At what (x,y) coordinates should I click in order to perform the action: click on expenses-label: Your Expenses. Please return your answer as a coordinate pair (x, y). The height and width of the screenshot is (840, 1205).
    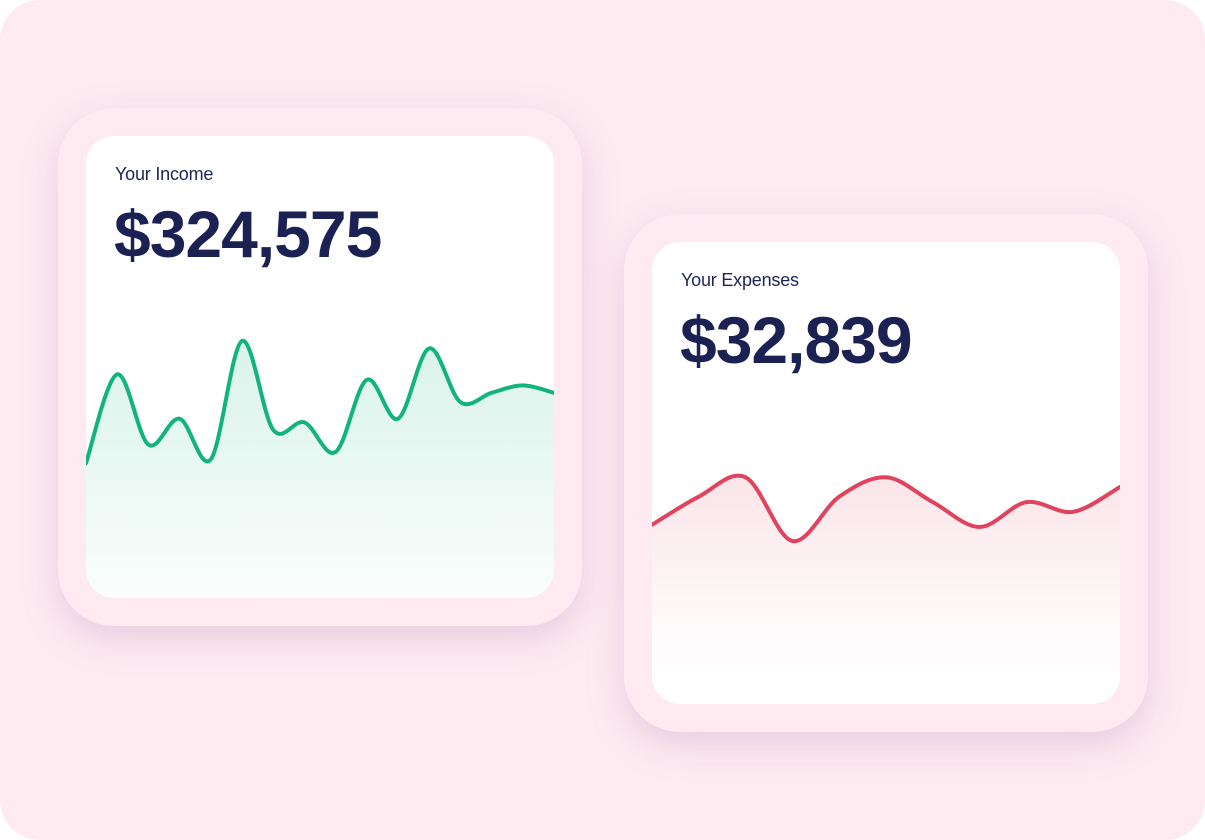
    Looking at the image, I should click on (740, 280).